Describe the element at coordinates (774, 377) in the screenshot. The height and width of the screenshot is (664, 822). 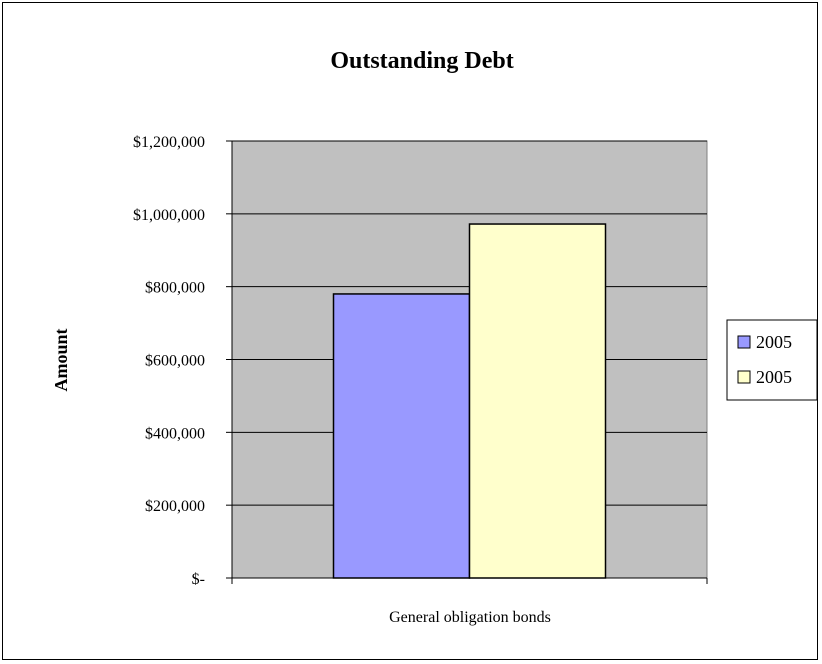
I see `legend-label-2: 2005` at that location.